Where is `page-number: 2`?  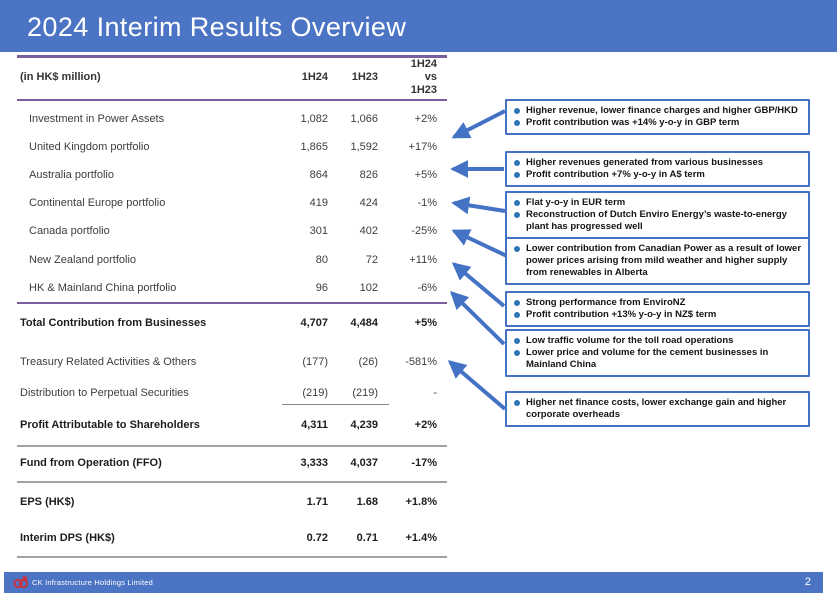
page-number: 2 is located at coordinates (807, 582).